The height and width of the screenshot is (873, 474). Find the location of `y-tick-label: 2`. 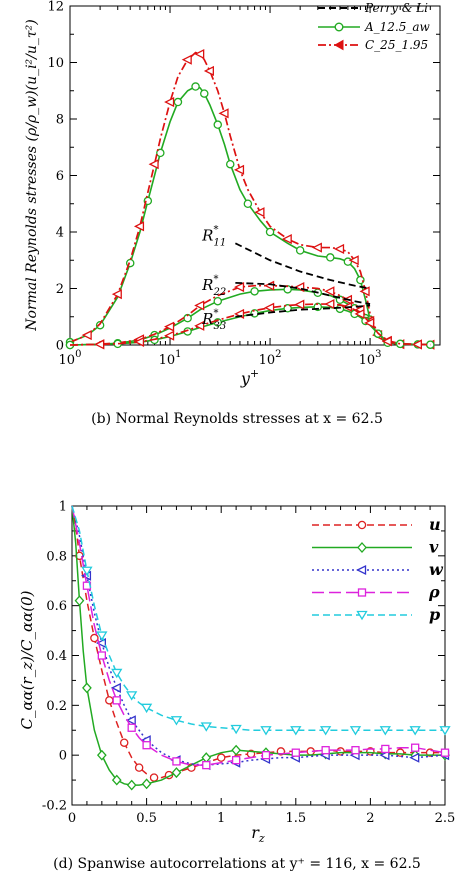

y-tick-label: 2 is located at coordinates (60, 289).